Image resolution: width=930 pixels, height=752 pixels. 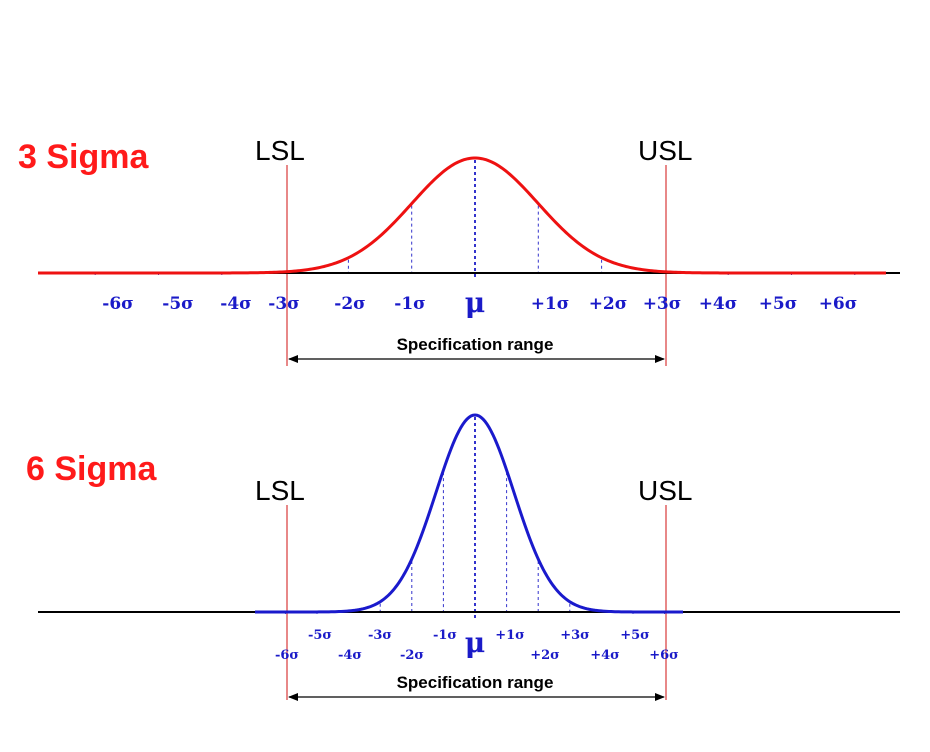 What do you see at coordinates (91, 469) in the screenshot?
I see `panel-title: 6 Sigma` at bounding box center [91, 469].